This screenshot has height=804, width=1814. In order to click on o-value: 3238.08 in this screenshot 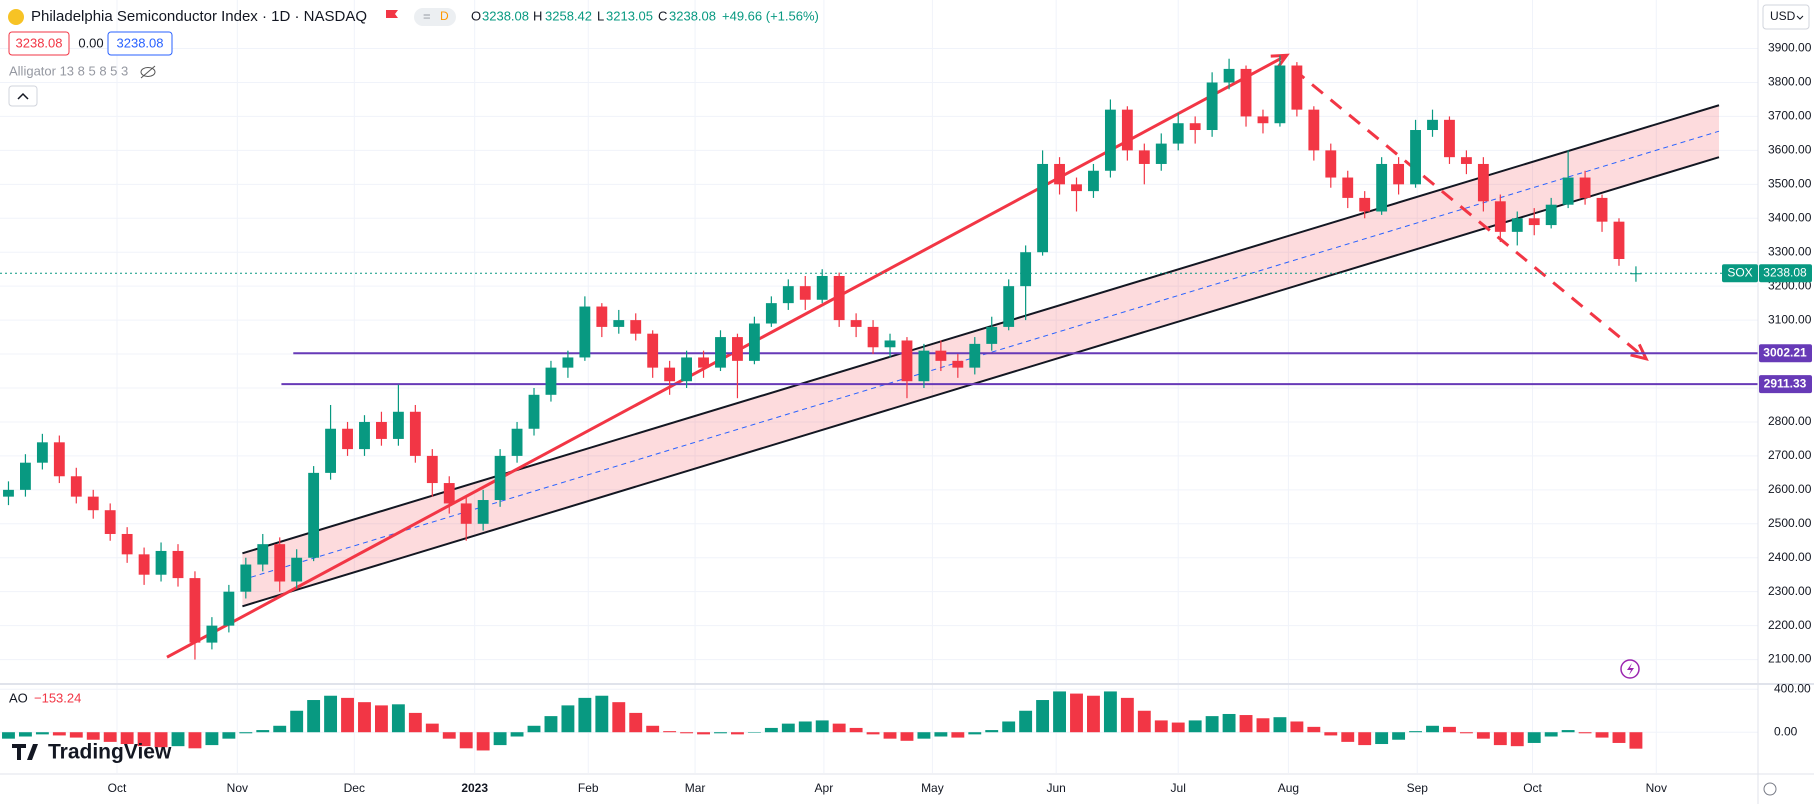, I will do `click(505, 15)`.